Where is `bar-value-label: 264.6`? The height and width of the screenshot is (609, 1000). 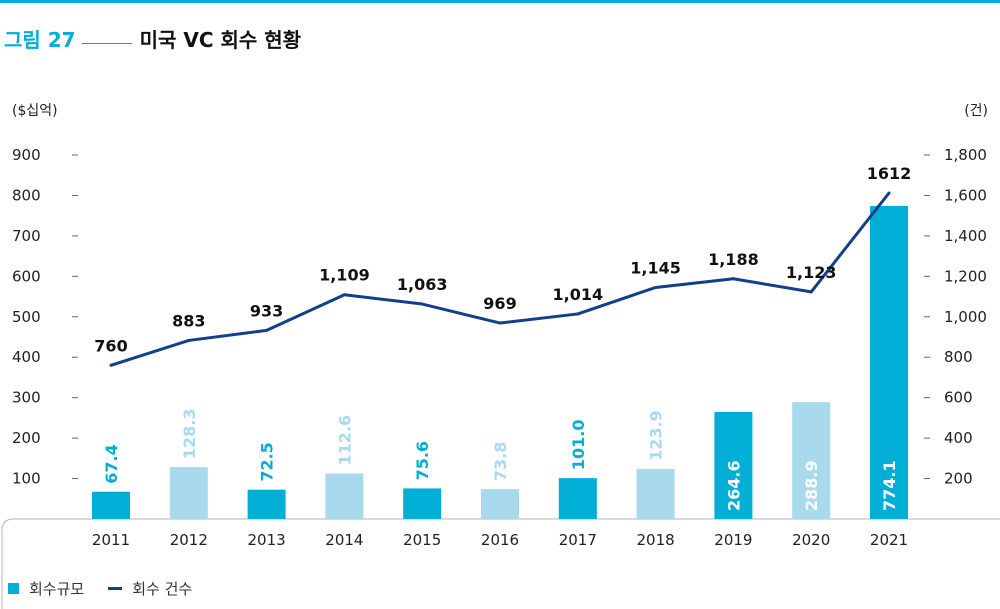 bar-value-label: 264.6 is located at coordinates (733, 485).